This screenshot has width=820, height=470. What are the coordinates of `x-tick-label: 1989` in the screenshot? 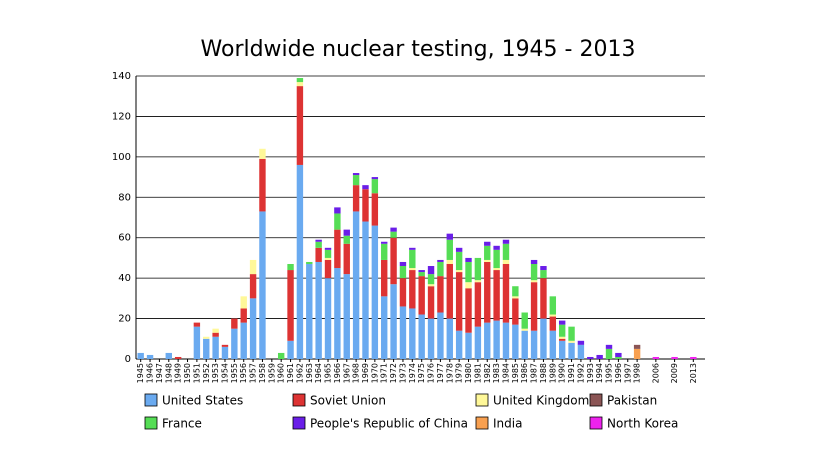 It's located at (552, 373).